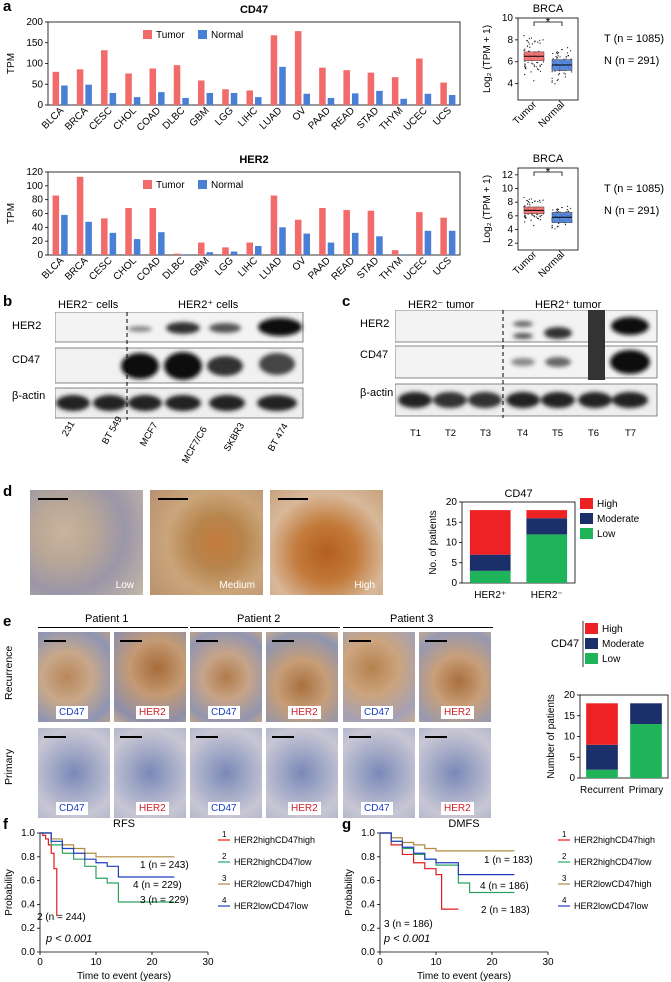  I want to click on y-tick-label: 0.0, so click(28, 952).